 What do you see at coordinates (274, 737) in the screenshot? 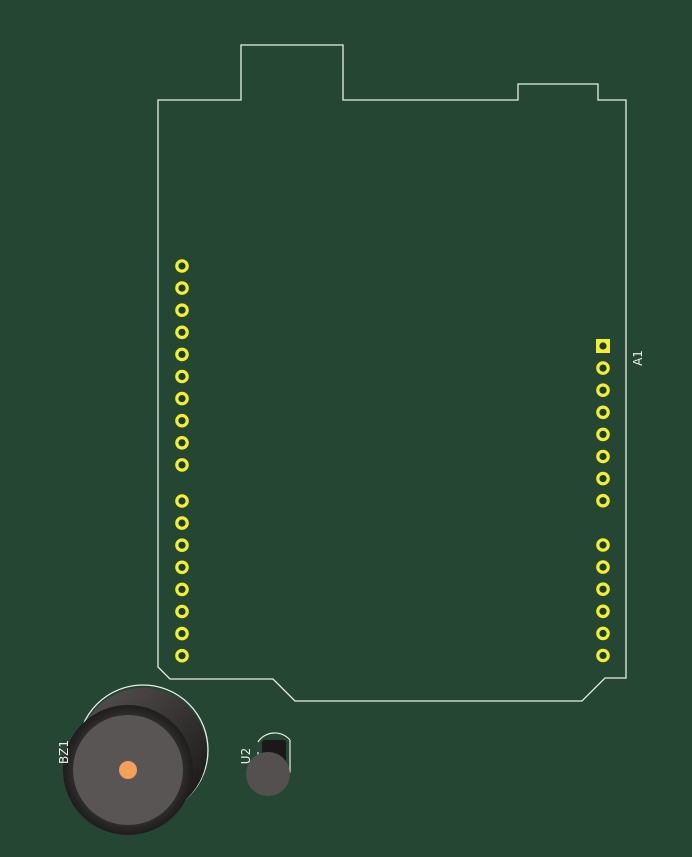
I see `sensor-silkscreen-flat` at bounding box center [274, 737].